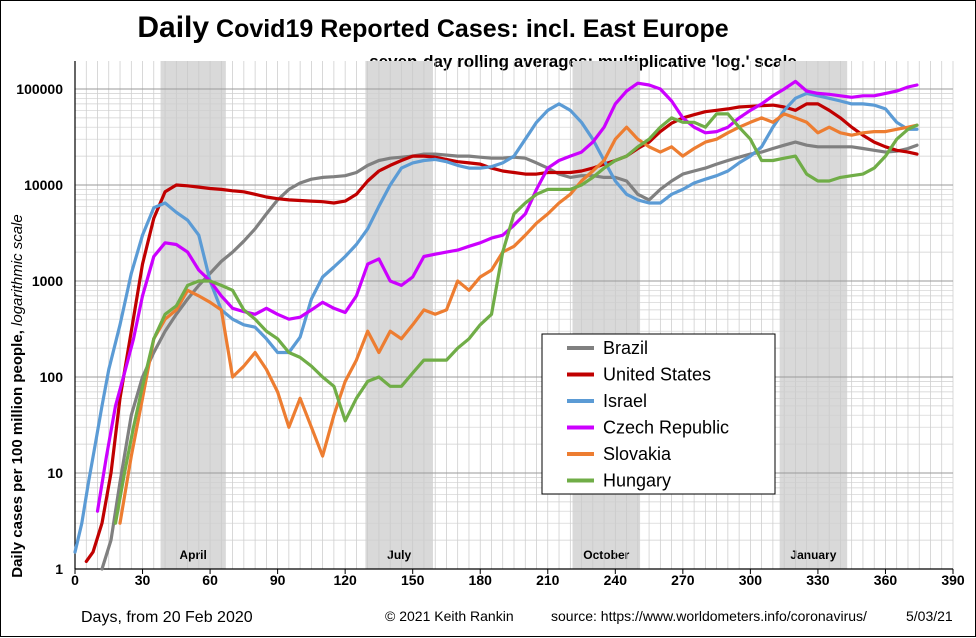 The image size is (976, 638). I want to click on date-text: 5/03/21, so click(929, 616).